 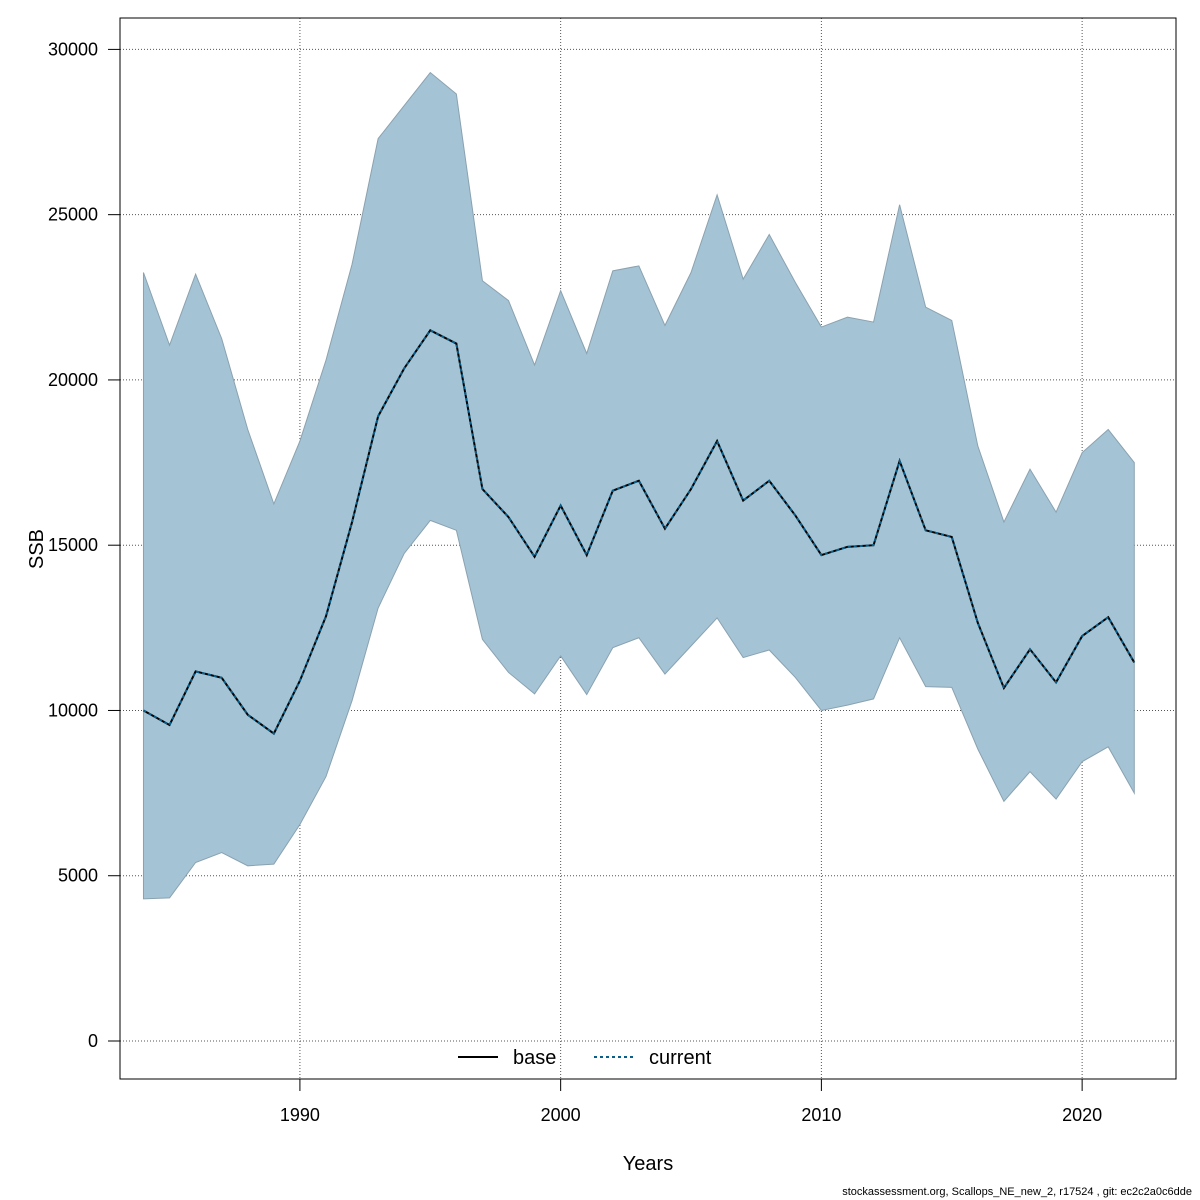 I want to click on legend-label-base: base, so click(x=534, y=1058).